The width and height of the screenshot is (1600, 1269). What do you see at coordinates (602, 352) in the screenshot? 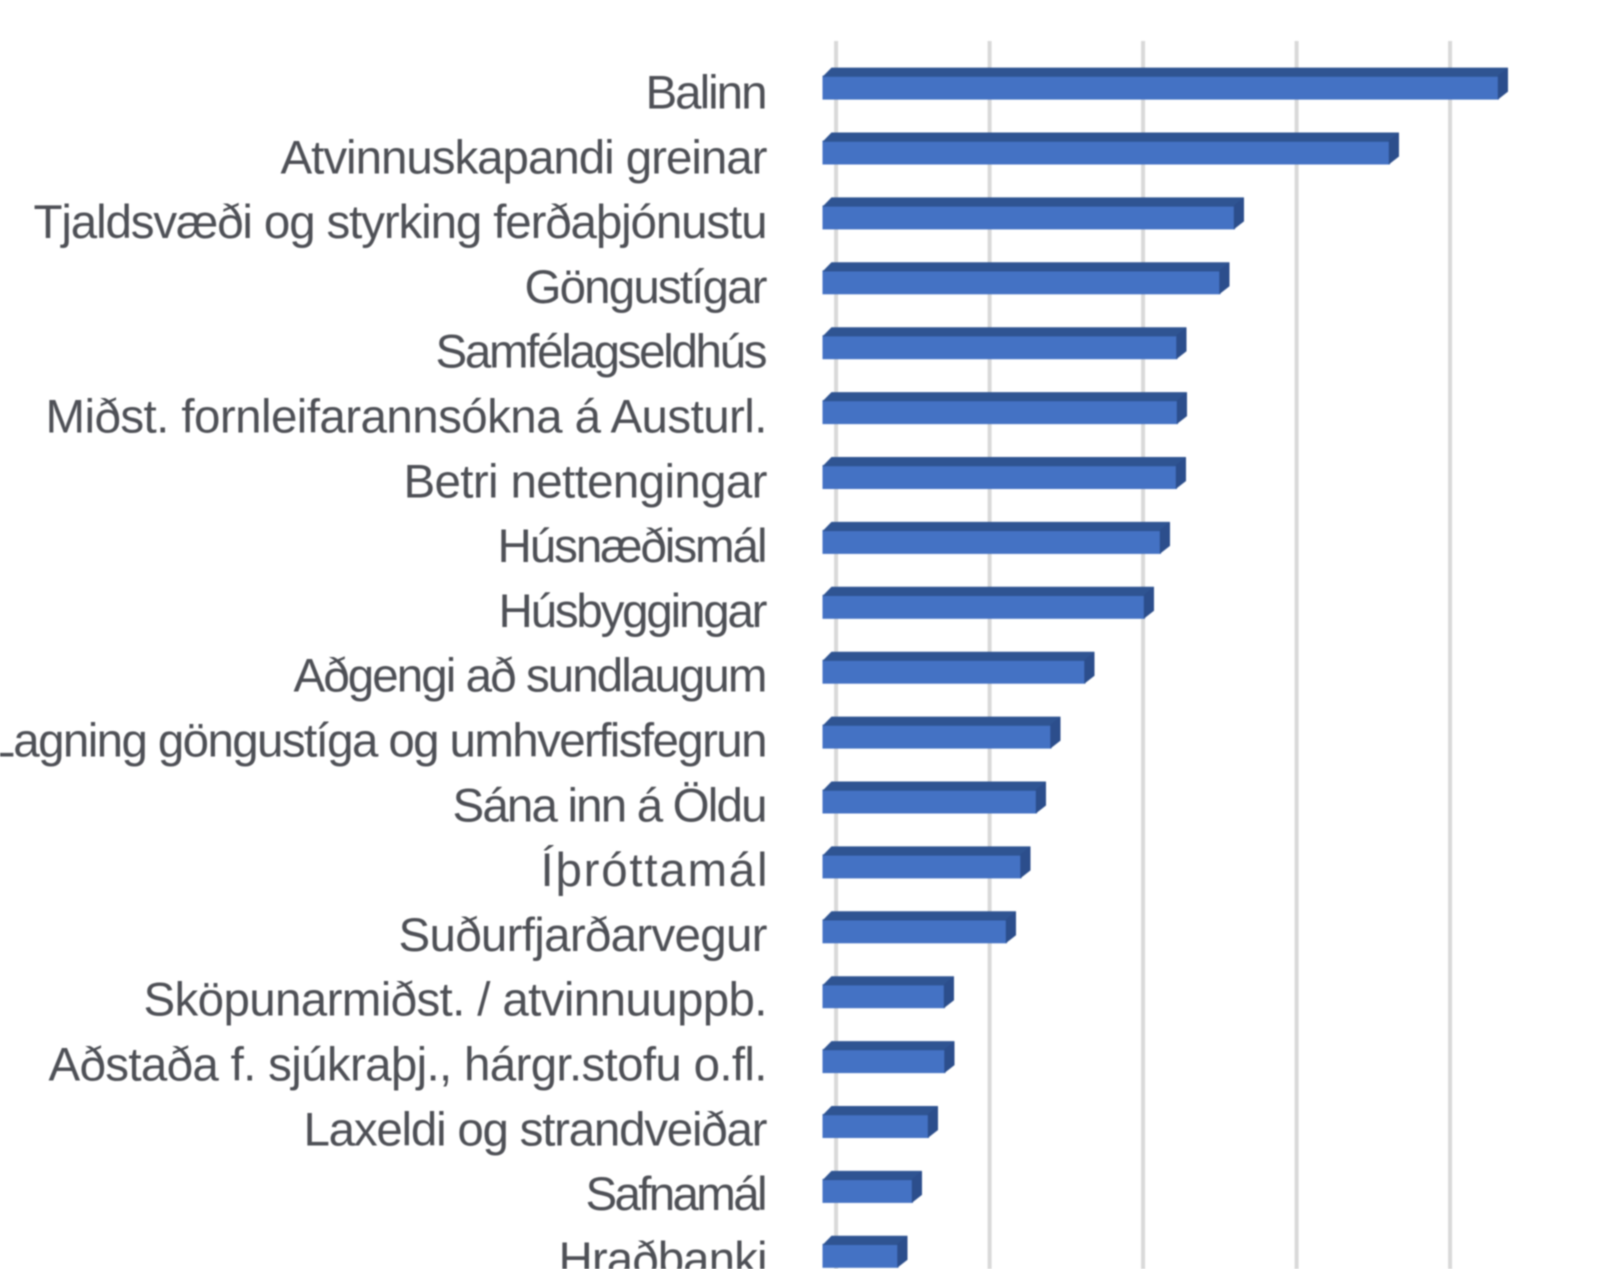
I see `svg-text: Samfélagseldhús` at bounding box center [602, 352].